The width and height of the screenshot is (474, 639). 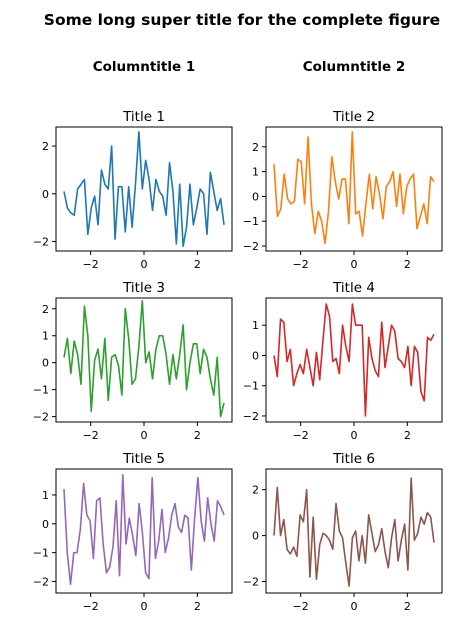 What do you see at coordinates (143, 288) in the screenshot?
I see `subplot-title: Title 3` at bounding box center [143, 288].